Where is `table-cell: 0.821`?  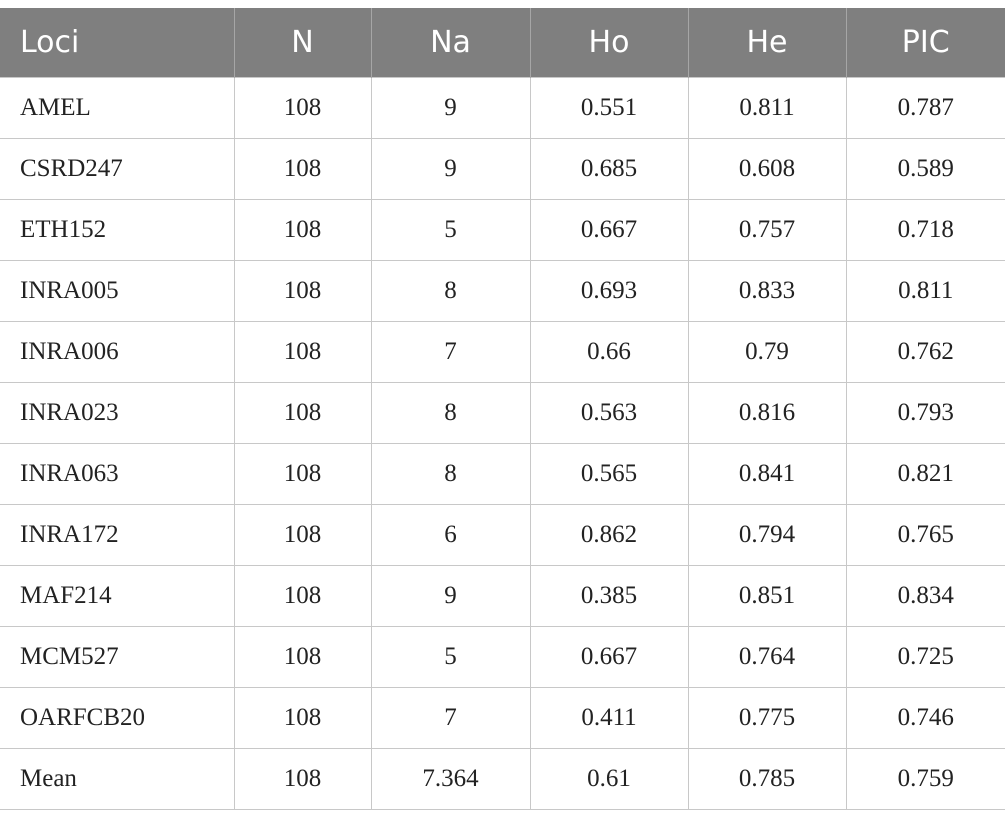
table-cell: 0.821 is located at coordinates (925, 474).